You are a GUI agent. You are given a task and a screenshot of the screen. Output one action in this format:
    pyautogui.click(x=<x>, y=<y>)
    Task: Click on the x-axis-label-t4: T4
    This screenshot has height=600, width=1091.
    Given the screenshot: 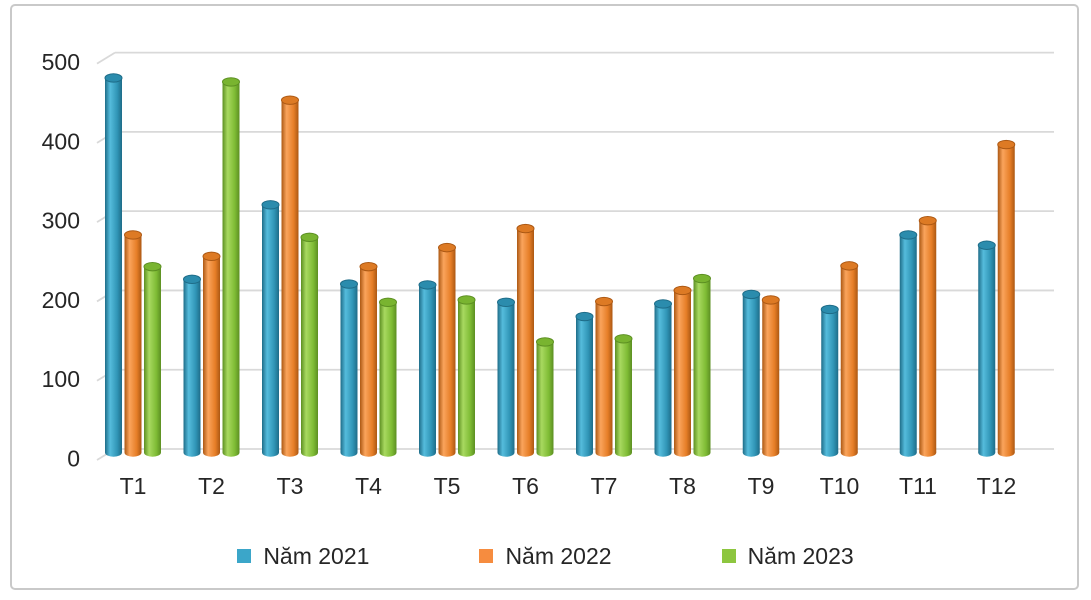 What is the action you would take?
    pyautogui.click(x=368, y=486)
    